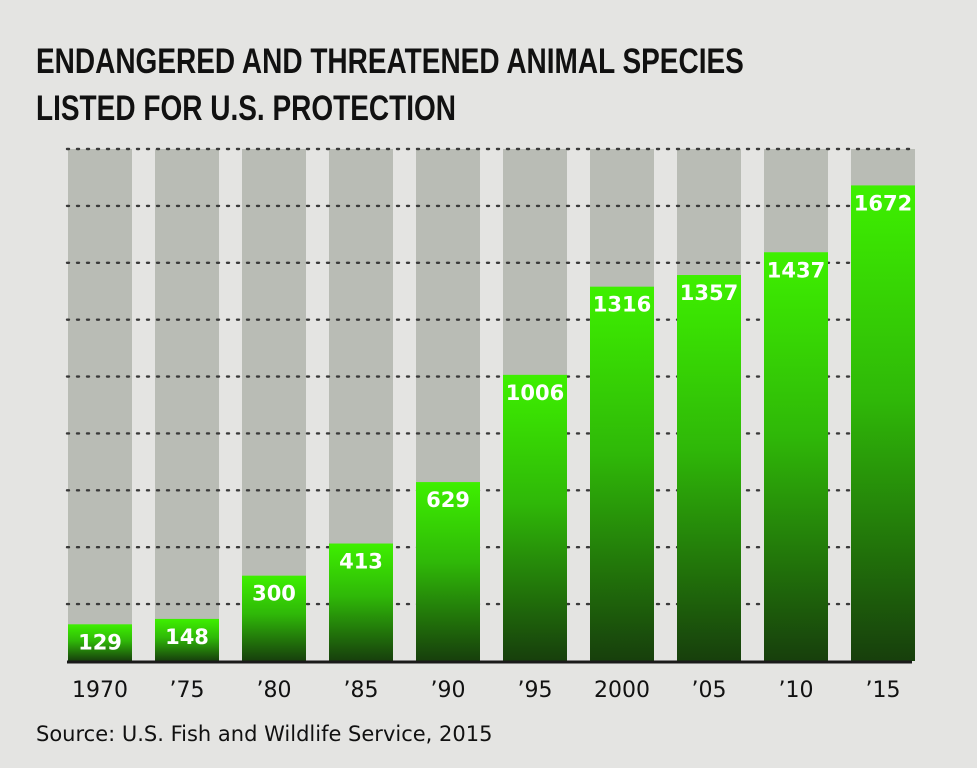 The image size is (977, 768). What do you see at coordinates (883, 203) in the screenshot?
I see `bar-value-label: 1672` at bounding box center [883, 203].